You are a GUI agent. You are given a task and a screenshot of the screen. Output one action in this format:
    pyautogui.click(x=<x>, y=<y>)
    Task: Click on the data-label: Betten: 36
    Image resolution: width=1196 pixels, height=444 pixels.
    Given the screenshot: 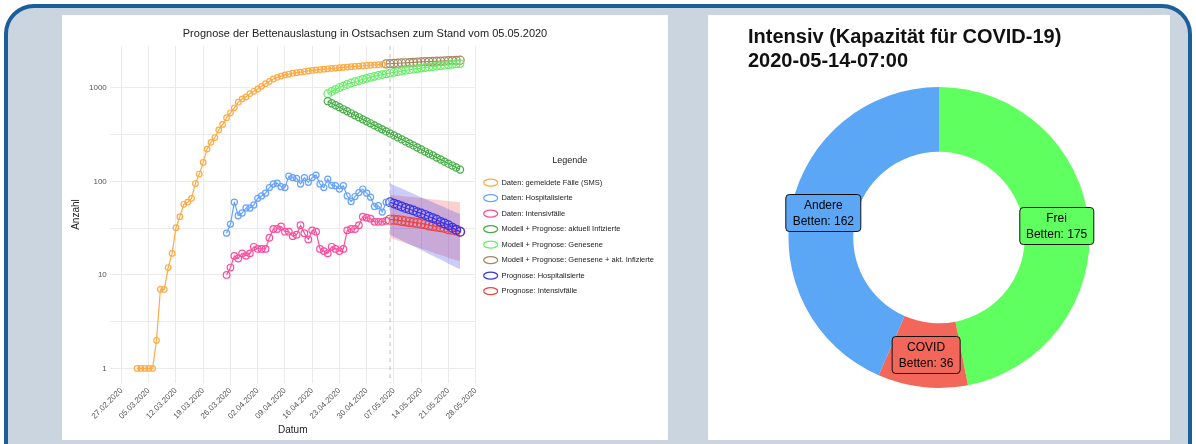 What is the action you would take?
    pyautogui.click(x=926, y=362)
    